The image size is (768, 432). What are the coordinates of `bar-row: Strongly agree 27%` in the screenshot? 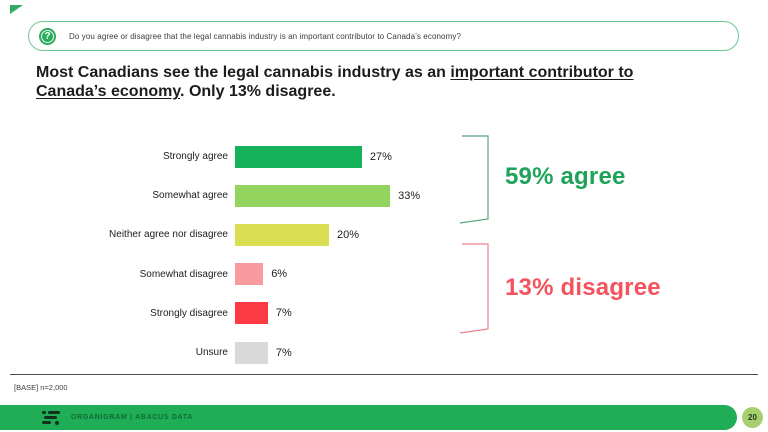 It's located at (384, 156).